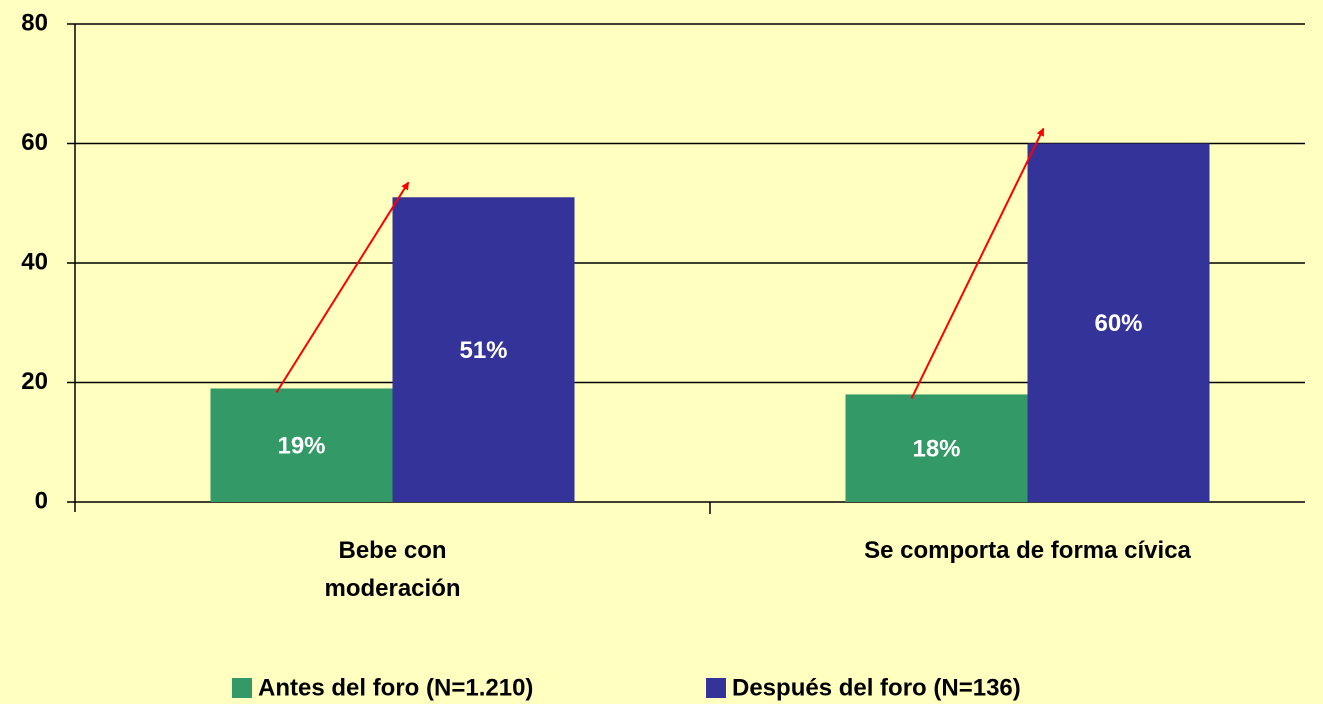 This screenshot has height=704, width=1323. I want to click on x-tick-label: Bebe con moderación, so click(392, 569).